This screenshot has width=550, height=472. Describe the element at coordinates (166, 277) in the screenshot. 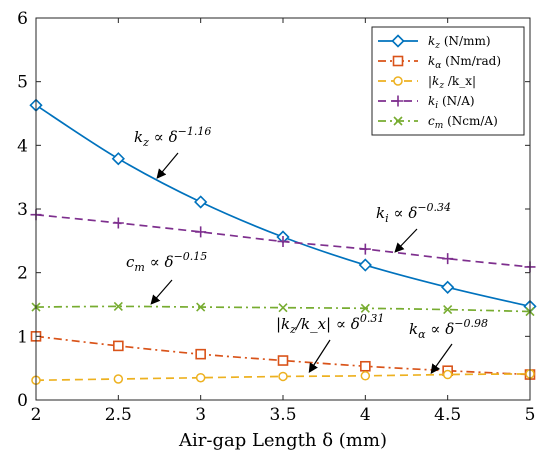

I see `annotation: cm ∝ δ−0.15` at that location.